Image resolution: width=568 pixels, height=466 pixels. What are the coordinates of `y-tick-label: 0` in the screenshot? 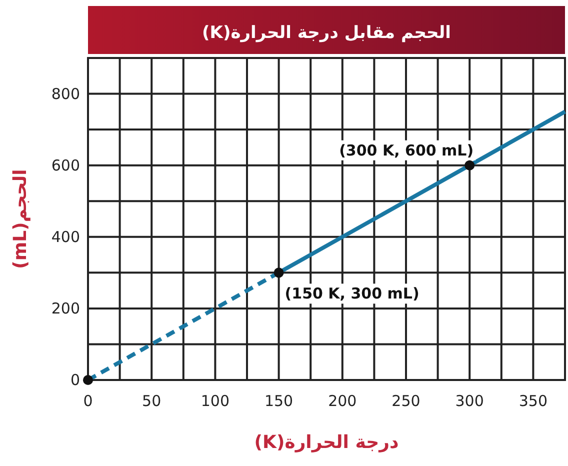 It's located at (75, 380).